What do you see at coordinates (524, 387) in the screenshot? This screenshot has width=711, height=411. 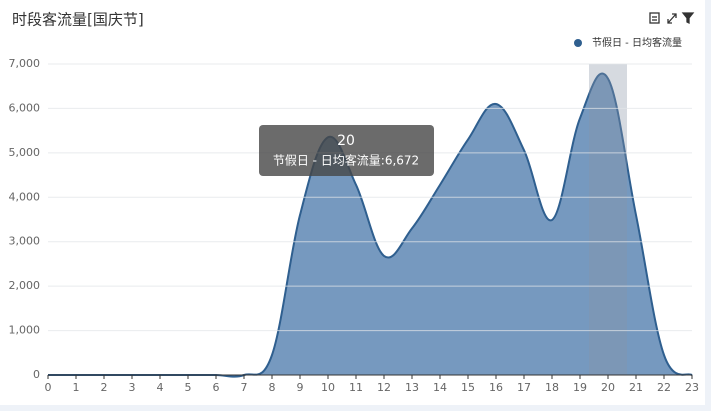 I see `x-tick-label: 17` at bounding box center [524, 387].